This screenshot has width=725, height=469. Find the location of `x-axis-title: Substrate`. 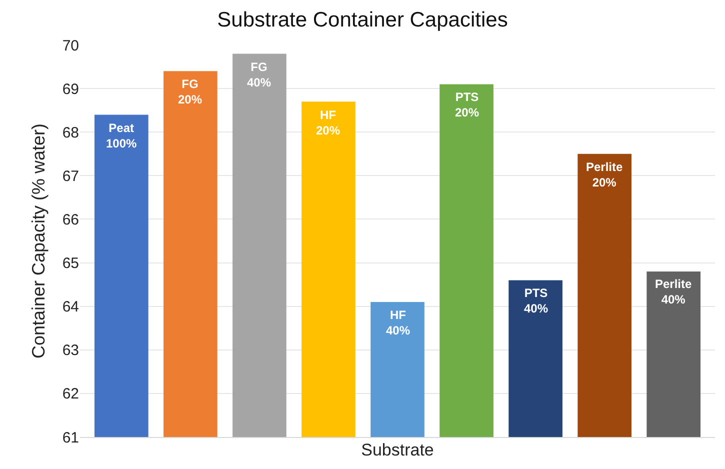

x-axis-title: Substrate is located at coordinates (397, 450).